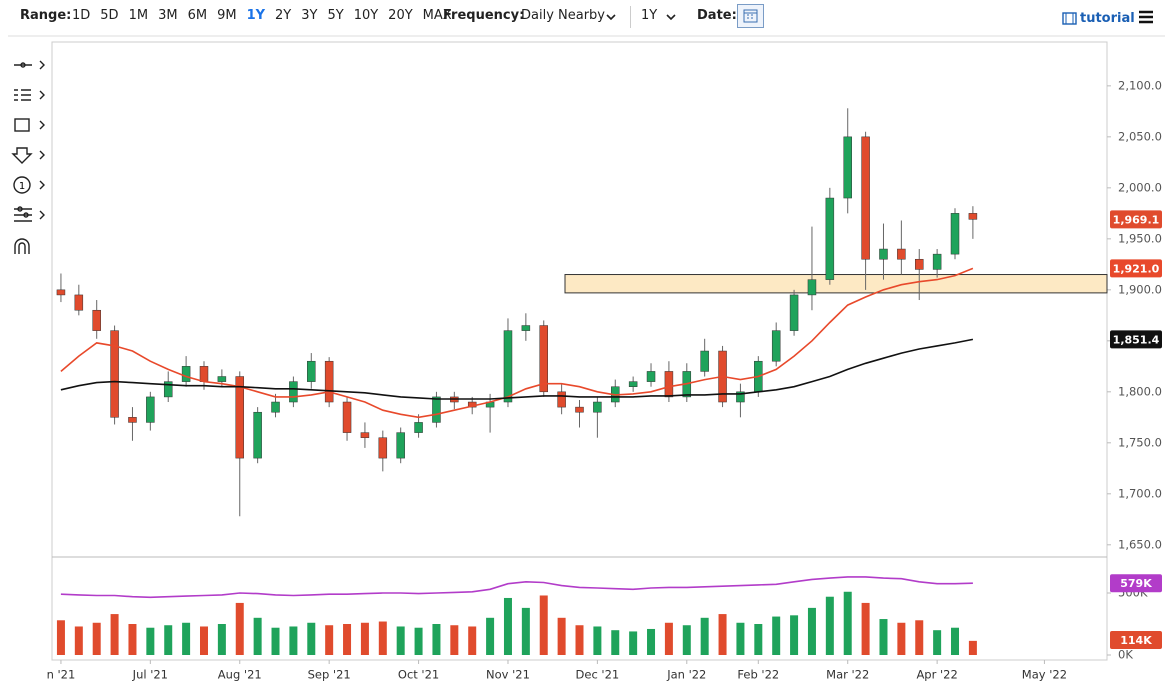 The image size is (1176, 694). What do you see at coordinates (227, 15) in the screenshot?
I see `range-button: 9M` at bounding box center [227, 15].